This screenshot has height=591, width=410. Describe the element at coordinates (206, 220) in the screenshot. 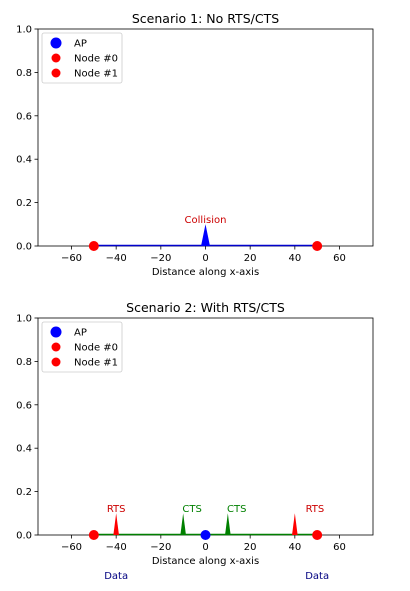

I see `annotation-label: Collision` at that location.